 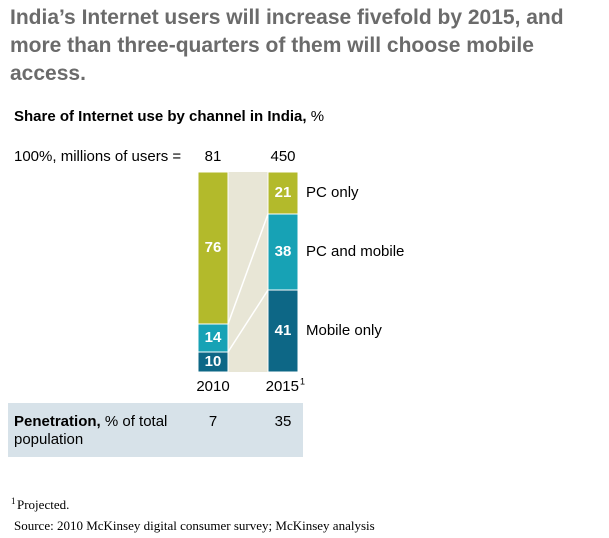 What do you see at coordinates (282, 156) in the screenshot?
I see `total-value: 450` at bounding box center [282, 156].